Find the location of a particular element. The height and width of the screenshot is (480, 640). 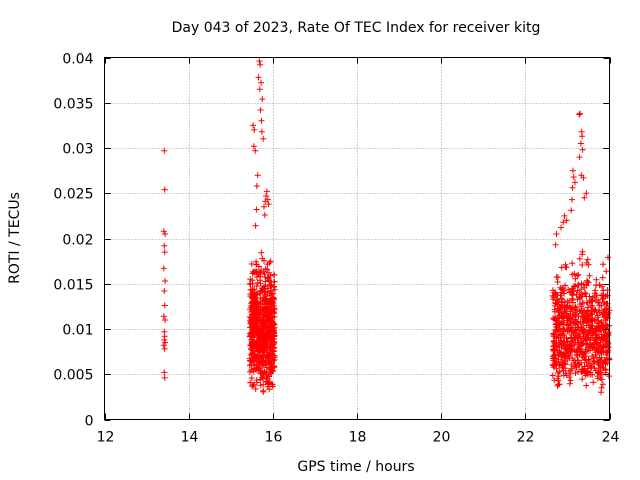

y-tick-label: 0.025 is located at coordinates (73, 195).